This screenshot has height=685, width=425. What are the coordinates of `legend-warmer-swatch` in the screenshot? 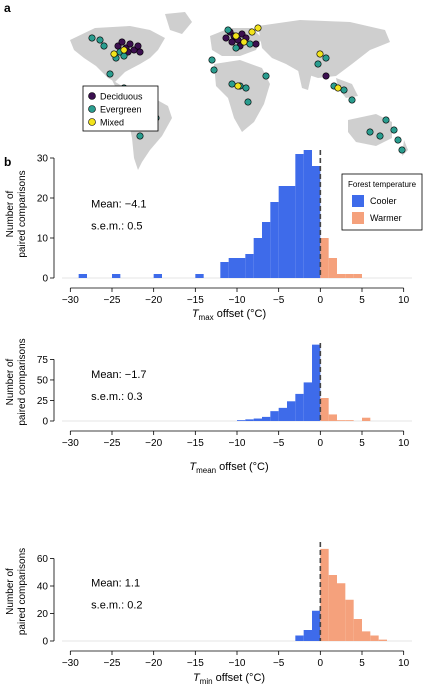 It's located at (358, 218).